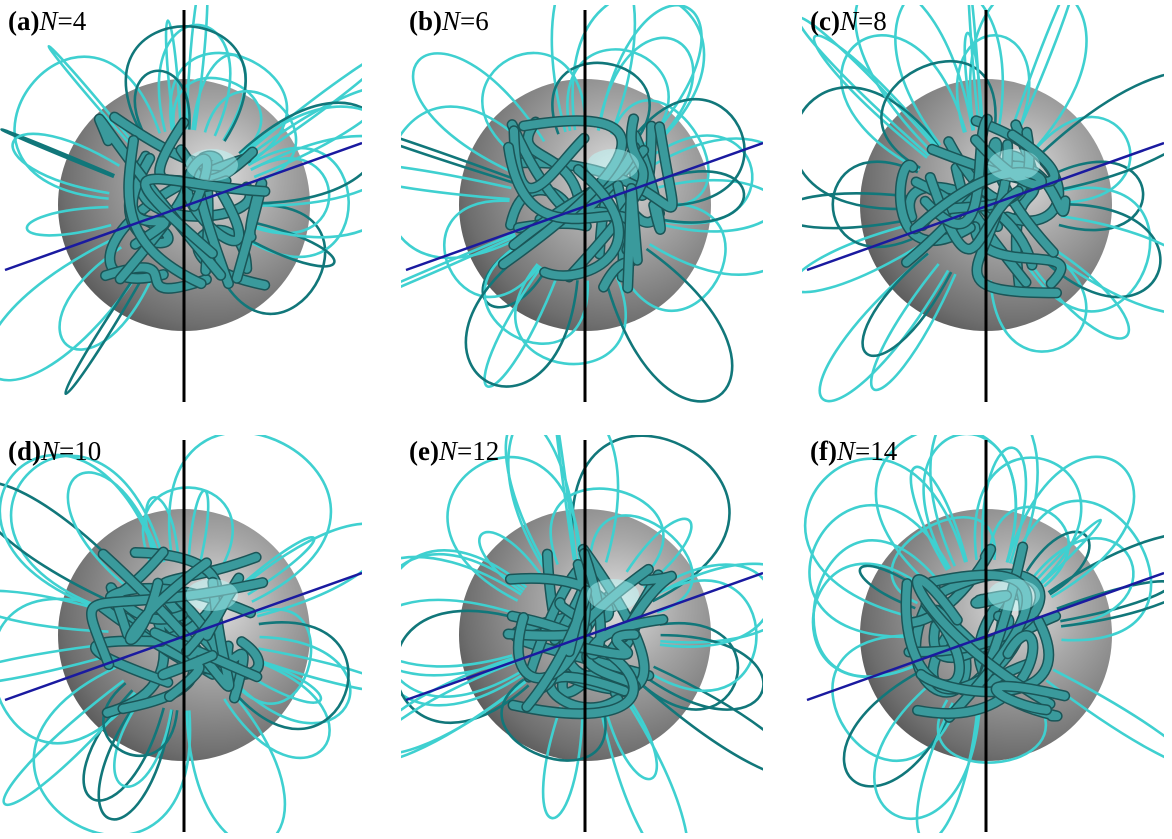 This screenshot has width=1172, height=839. What do you see at coordinates (72, 21) in the screenshot?
I see `panel-value: =4` at bounding box center [72, 21].